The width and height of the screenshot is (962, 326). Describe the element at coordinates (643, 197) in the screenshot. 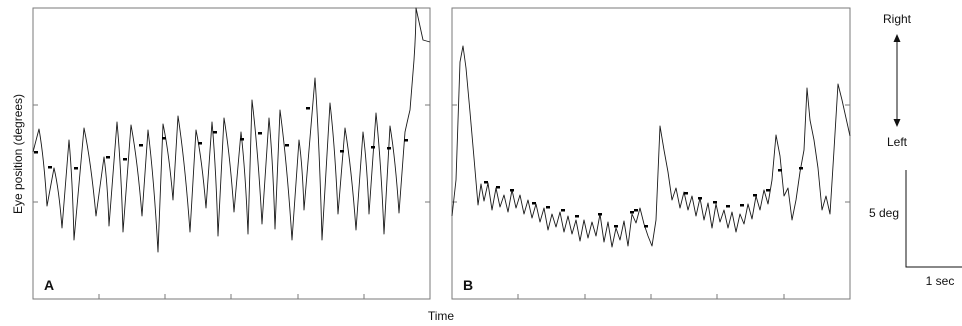

I see `panel-b-fixation-marks` at that location.